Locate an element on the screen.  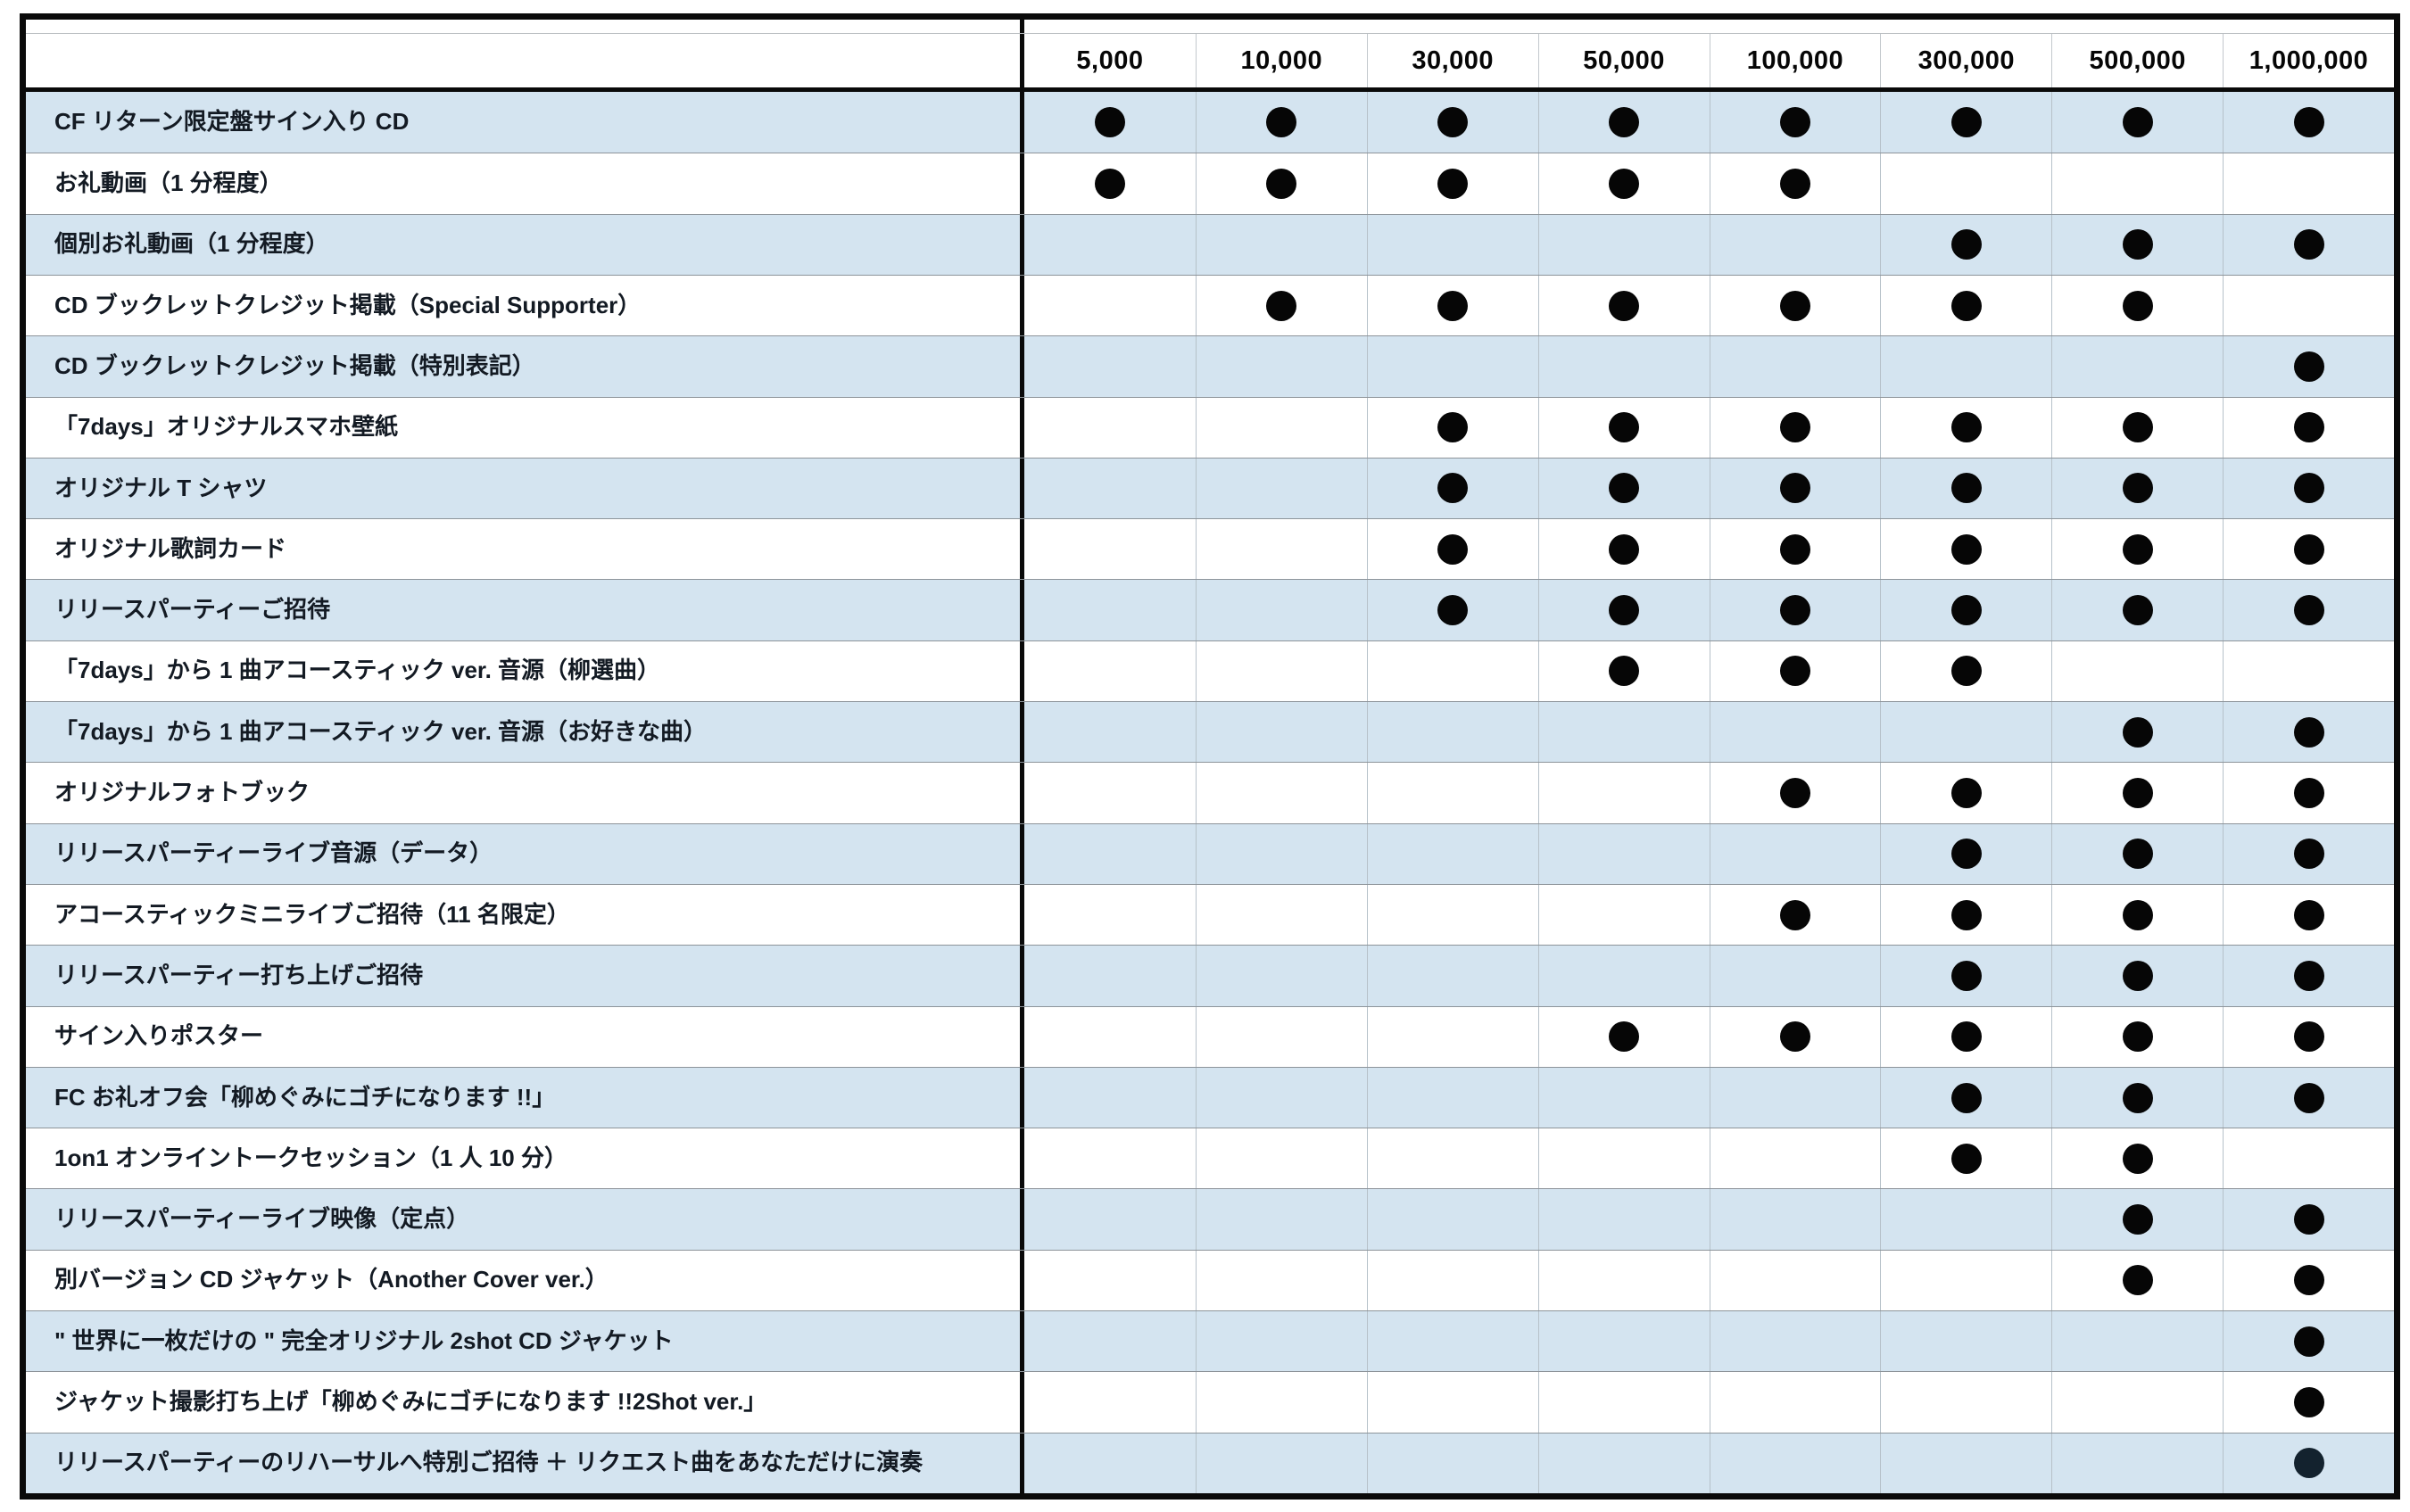
reward-label: リリースパーティーライブ音源（データ） is located at coordinates (273, 853).